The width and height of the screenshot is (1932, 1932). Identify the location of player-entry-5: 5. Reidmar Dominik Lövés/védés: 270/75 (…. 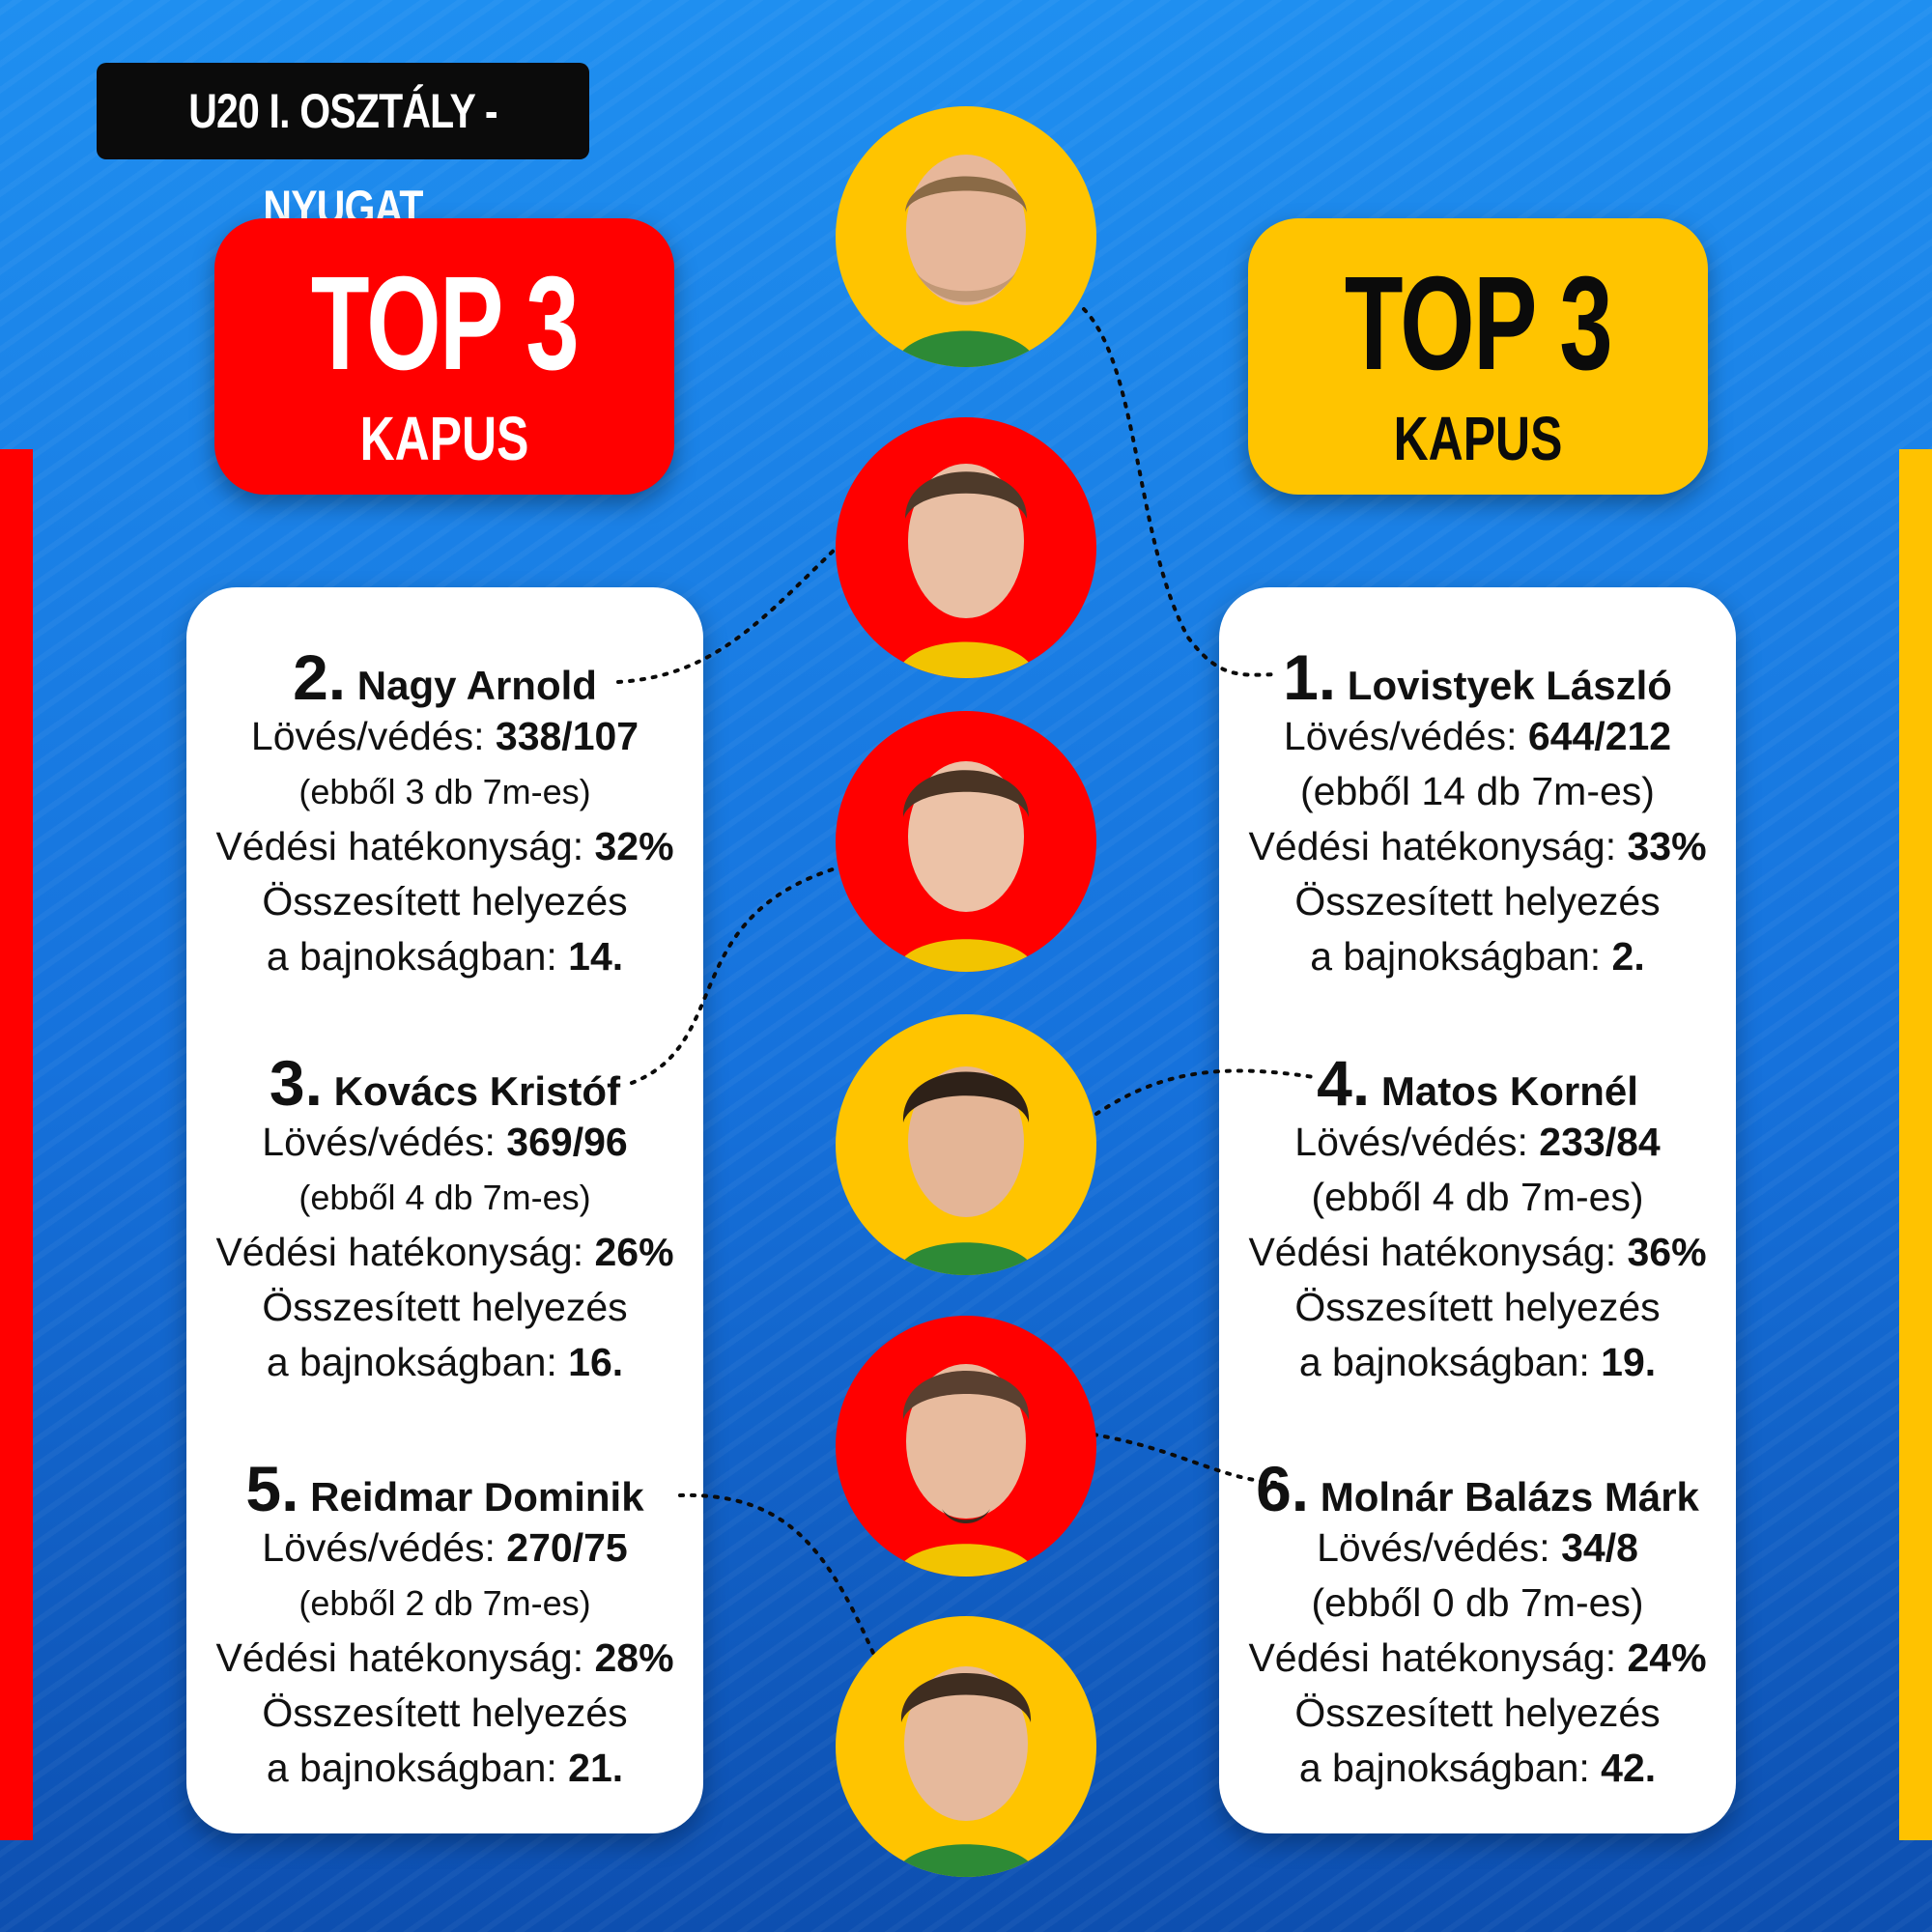
(444, 1626).